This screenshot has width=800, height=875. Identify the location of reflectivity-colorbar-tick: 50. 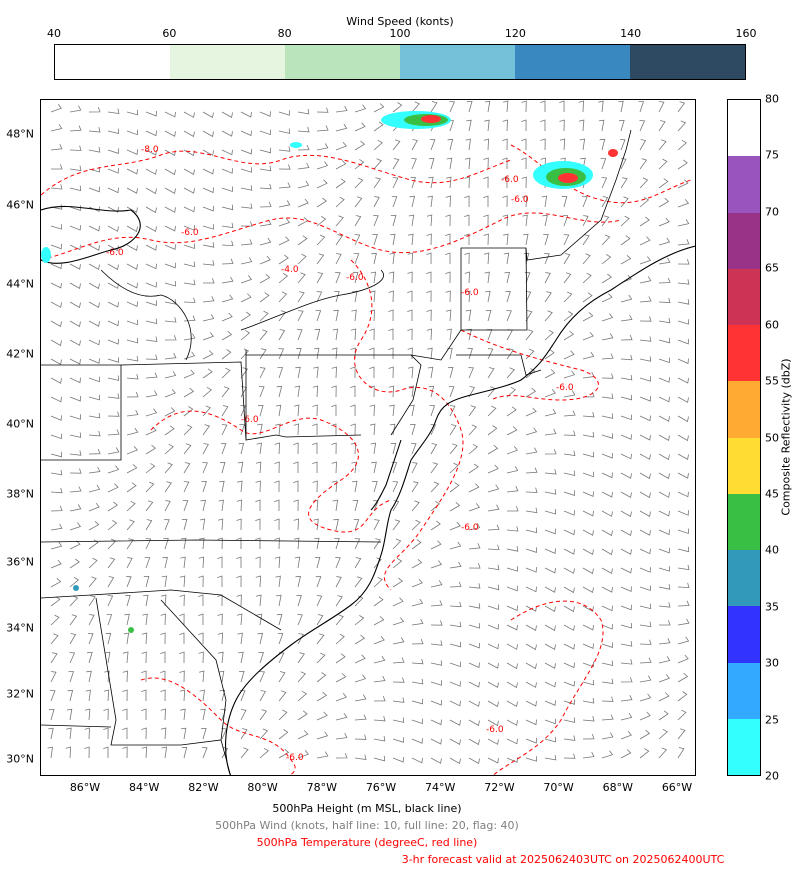
(772, 437).